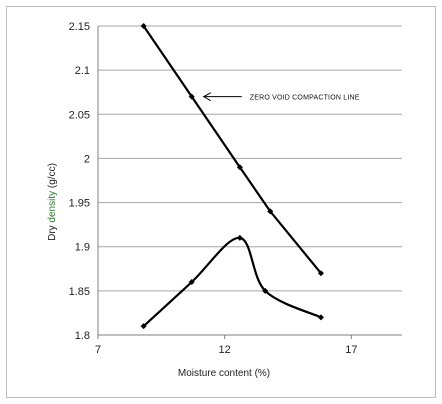 The height and width of the screenshot is (404, 442). I want to click on annotations: ZERO VOID COMPACTION LINE, so click(281, 97).